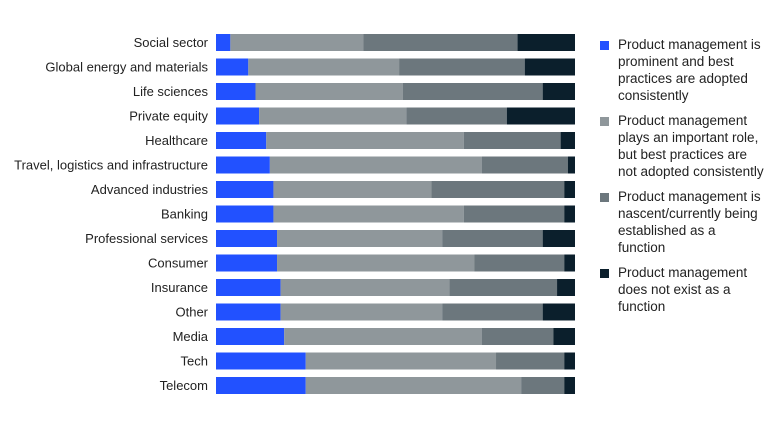 Image resolution: width=767 pixels, height=431 pixels. What do you see at coordinates (566, 287) in the screenshot?
I see `bar-insurance-does-not-exist` at bounding box center [566, 287].